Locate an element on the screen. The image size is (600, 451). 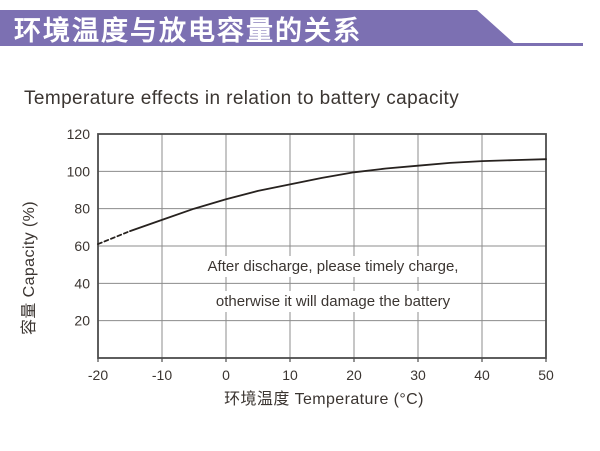
chart-annotation-line-1: After discharge, please timely charge, is located at coordinates (333, 266).